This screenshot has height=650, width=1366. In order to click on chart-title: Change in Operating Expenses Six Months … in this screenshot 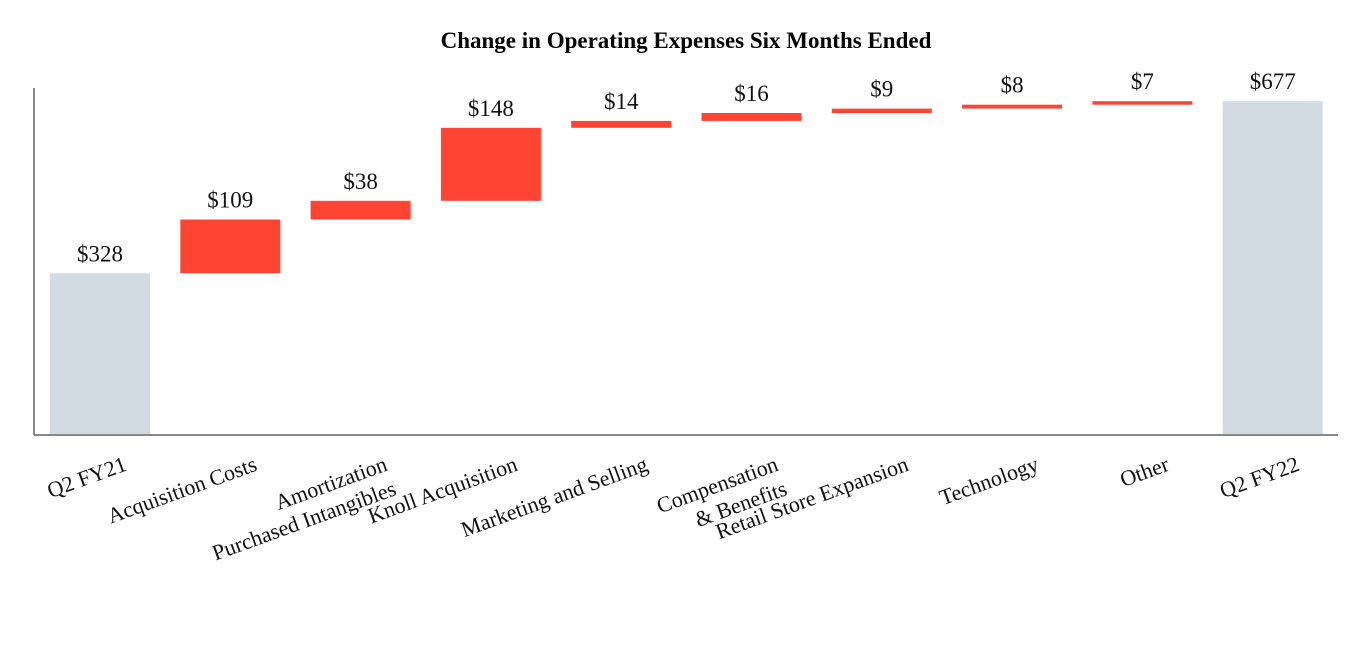, I will do `click(686, 40)`.